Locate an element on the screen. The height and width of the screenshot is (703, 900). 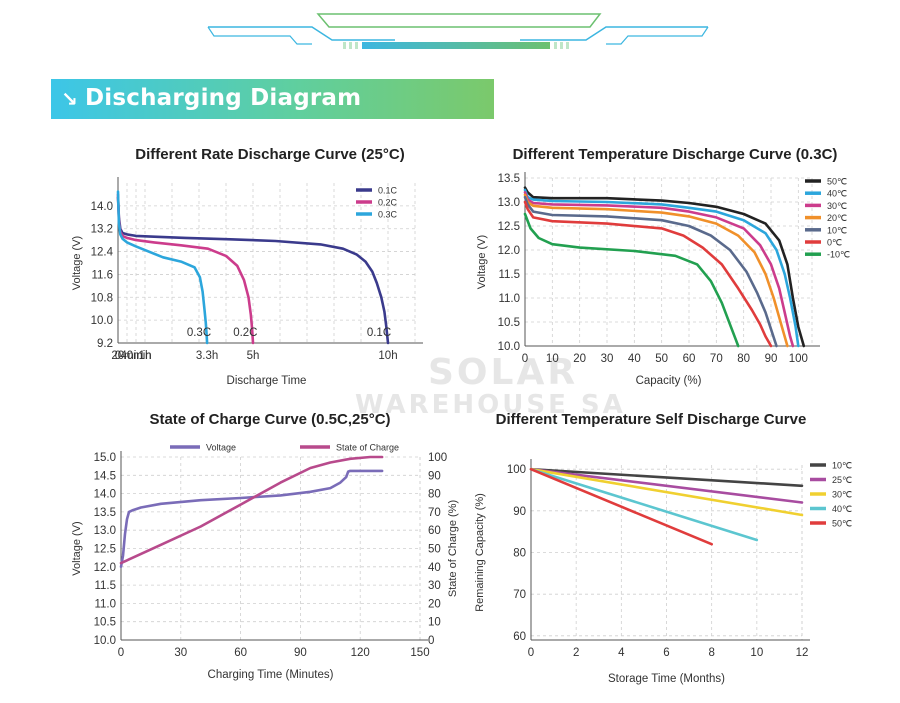
y2-tick-label: 90 is located at coordinates (434, 476).